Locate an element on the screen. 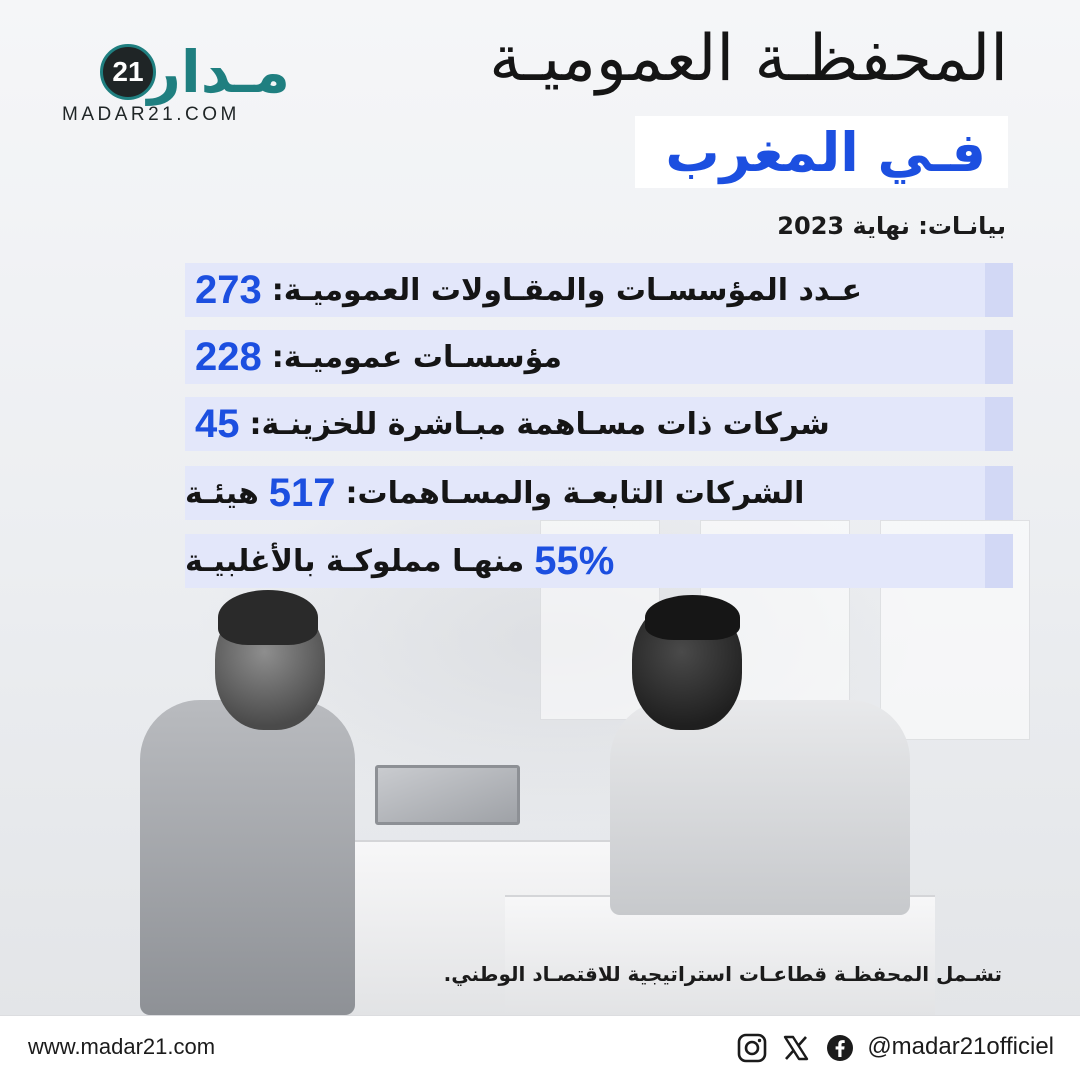 Image resolution: width=1080 pixels, height=1080 pixels. person-left is located at coordinates (260, 802).